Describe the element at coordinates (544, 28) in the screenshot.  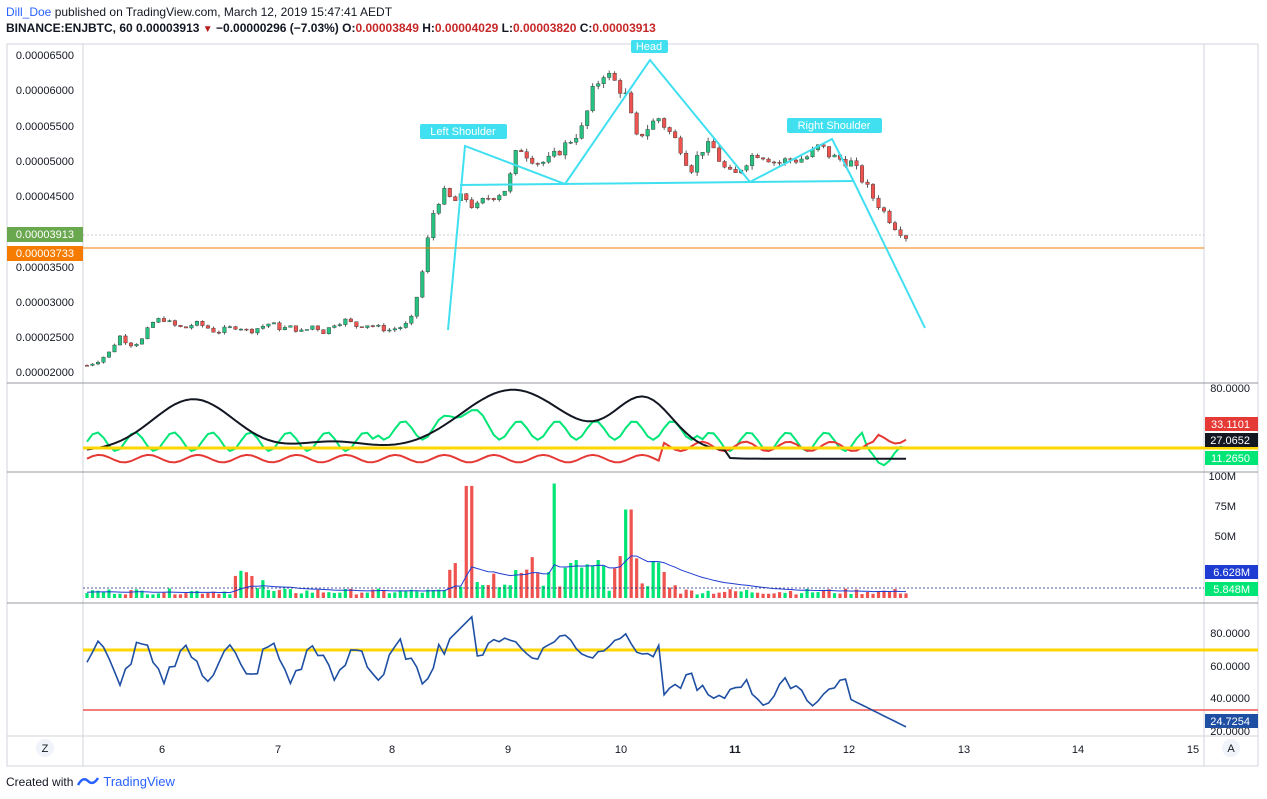
I see `low-value: 0.00003820` at that location.